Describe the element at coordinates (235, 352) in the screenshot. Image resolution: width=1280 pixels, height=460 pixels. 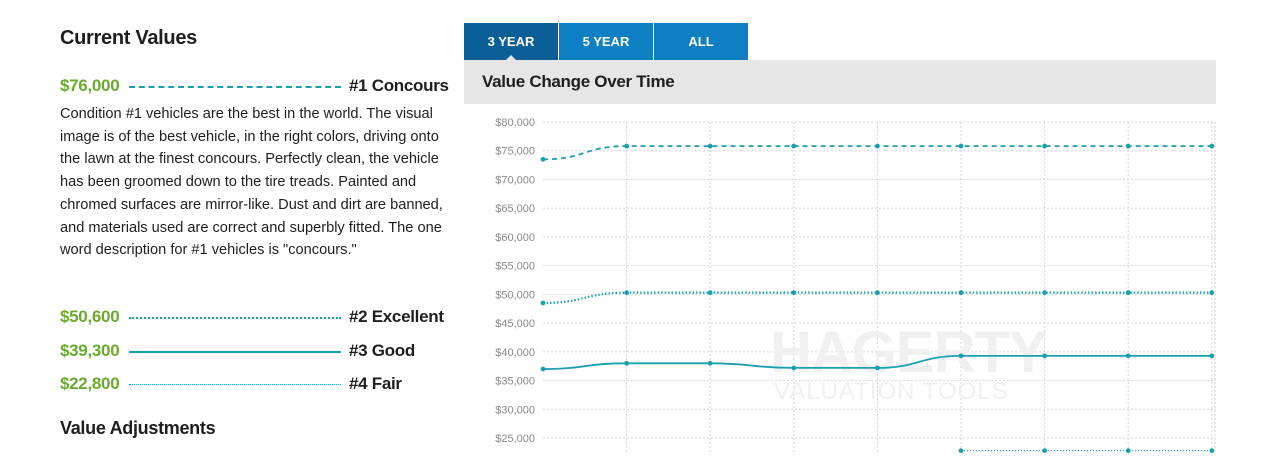
I see `legend-line-solid` at that location.